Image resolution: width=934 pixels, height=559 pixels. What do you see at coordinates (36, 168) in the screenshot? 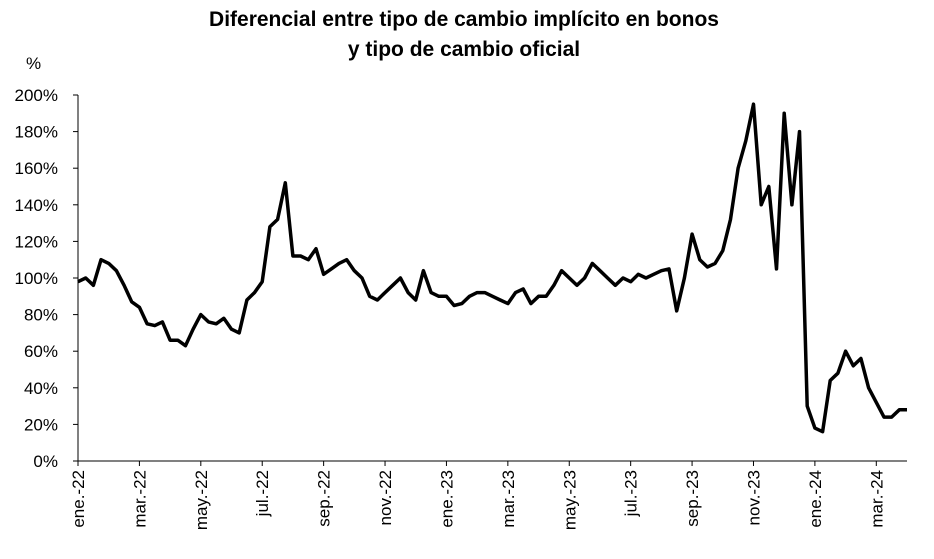
I see `y-tick-label: 160%` at bounding box center [36, 168].